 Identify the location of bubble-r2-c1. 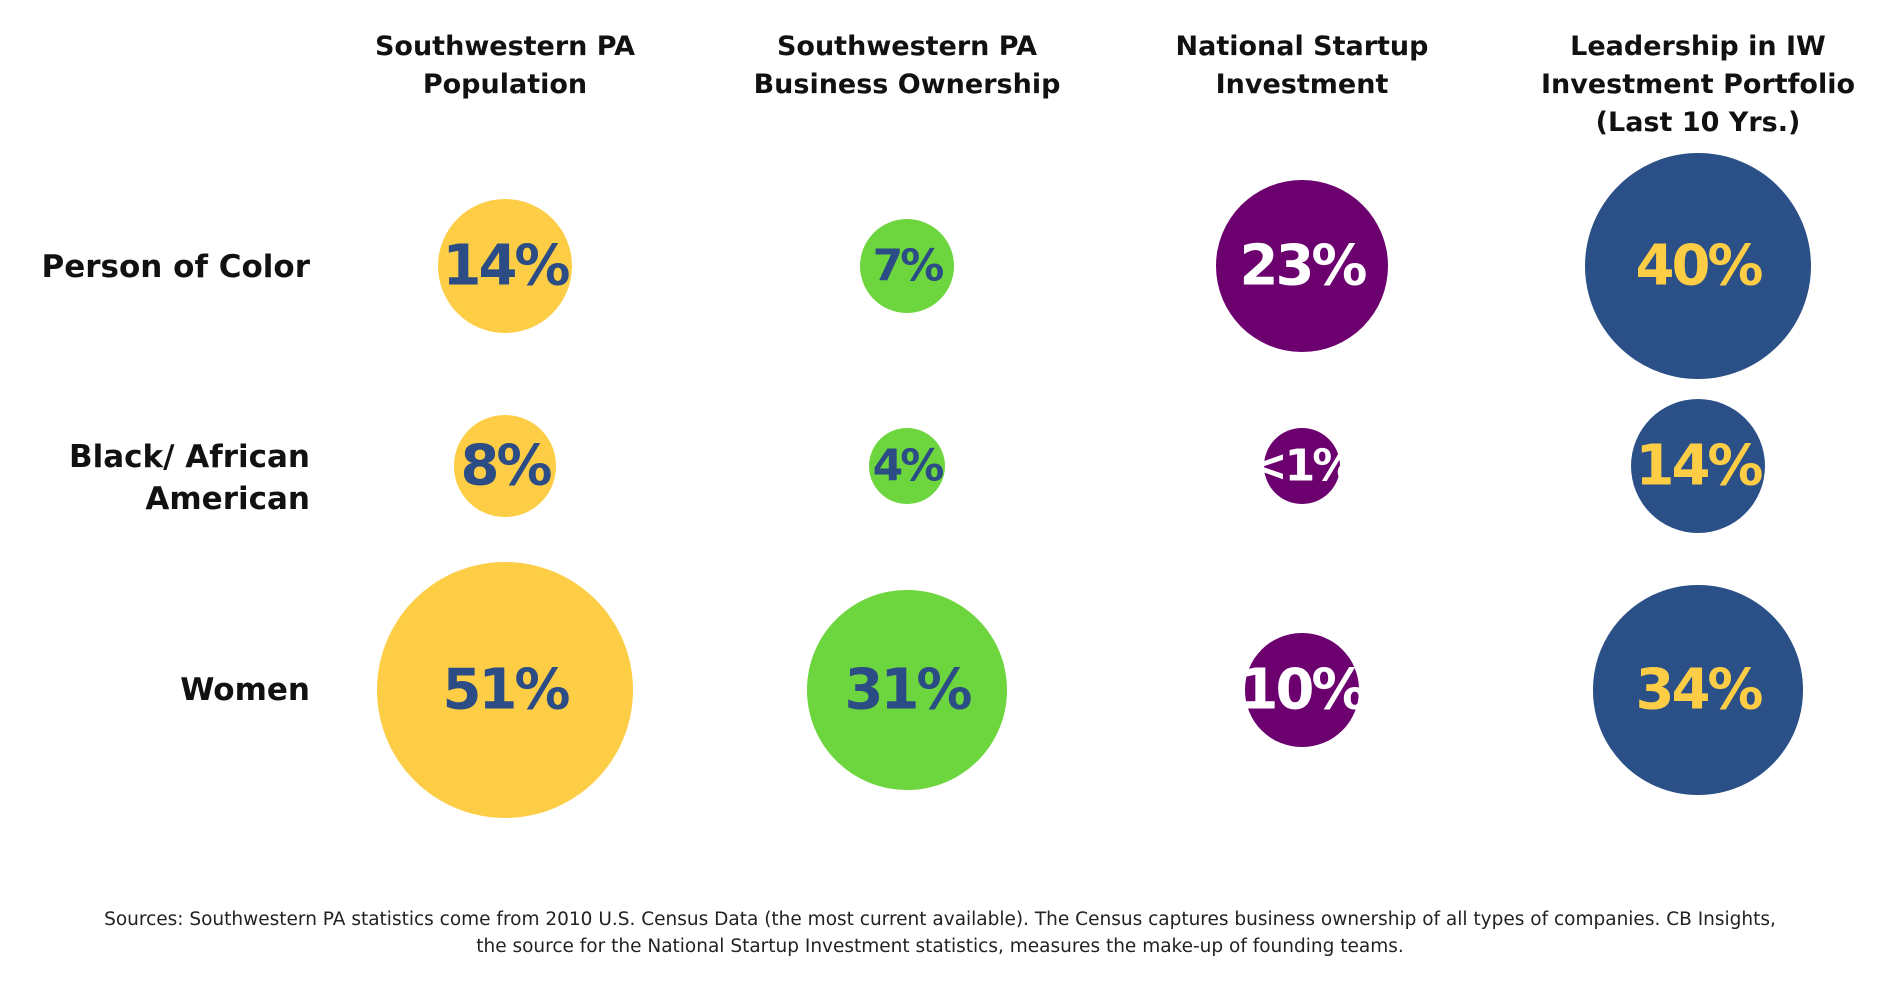
(505, 466).